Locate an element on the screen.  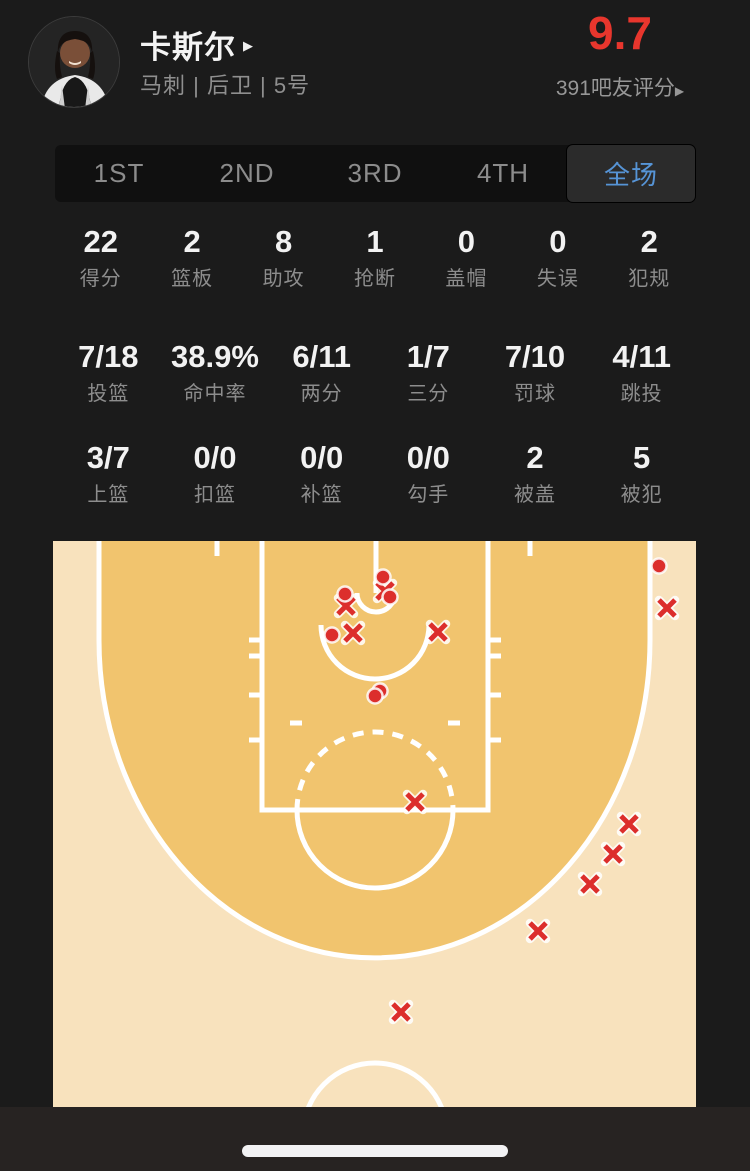
baseline-ticks is located at coordinates (373, 548).